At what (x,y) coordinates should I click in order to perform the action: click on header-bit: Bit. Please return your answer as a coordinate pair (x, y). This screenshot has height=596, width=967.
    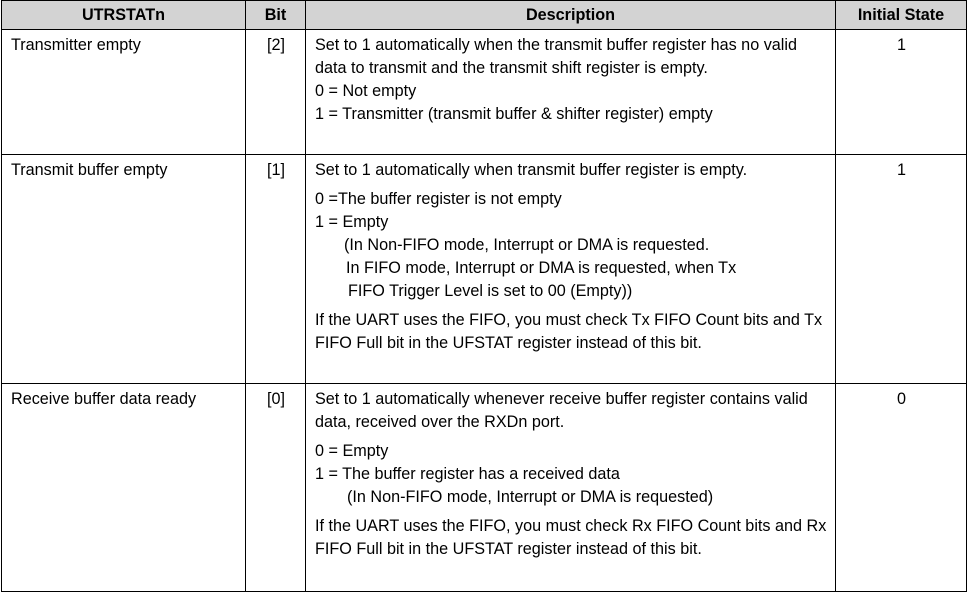
    Looking at the image, I should click on (275, 15).